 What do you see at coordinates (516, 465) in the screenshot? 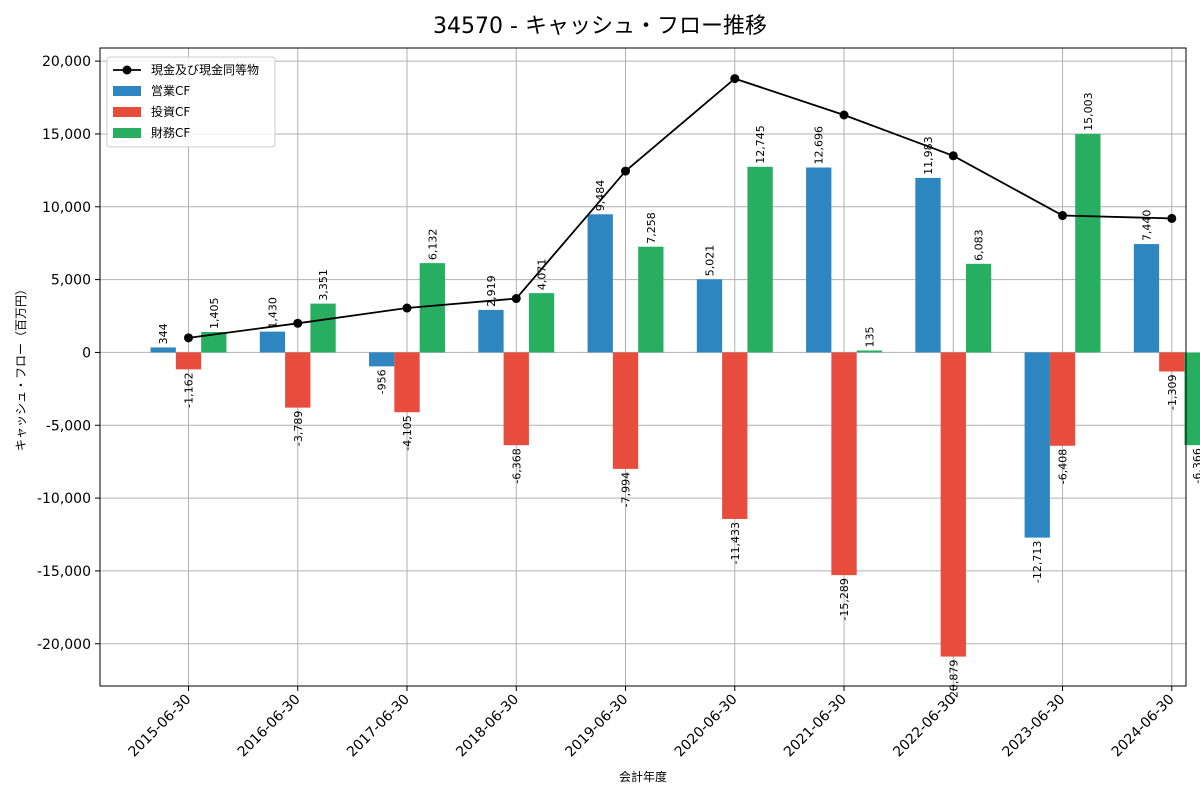
I see `bar-value-label: -6,368` at bounding box center [516, 465].